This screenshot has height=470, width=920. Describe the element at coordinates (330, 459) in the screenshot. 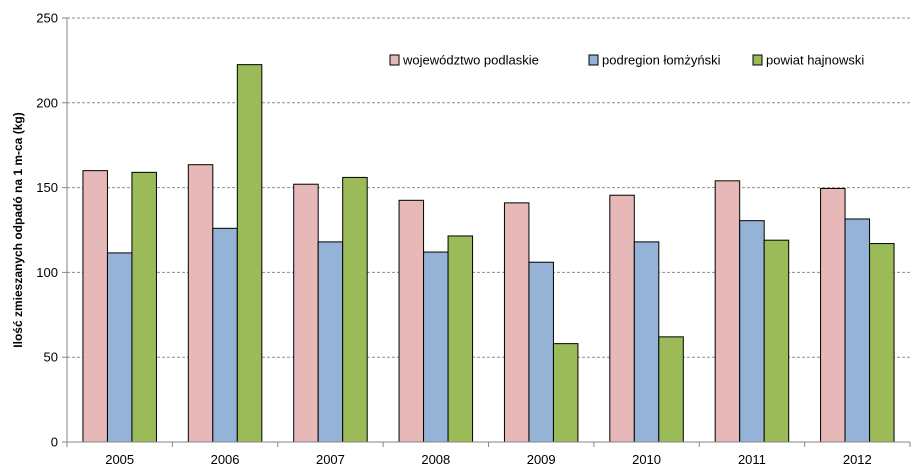

I see `x-tick-label: 2007` at that location.